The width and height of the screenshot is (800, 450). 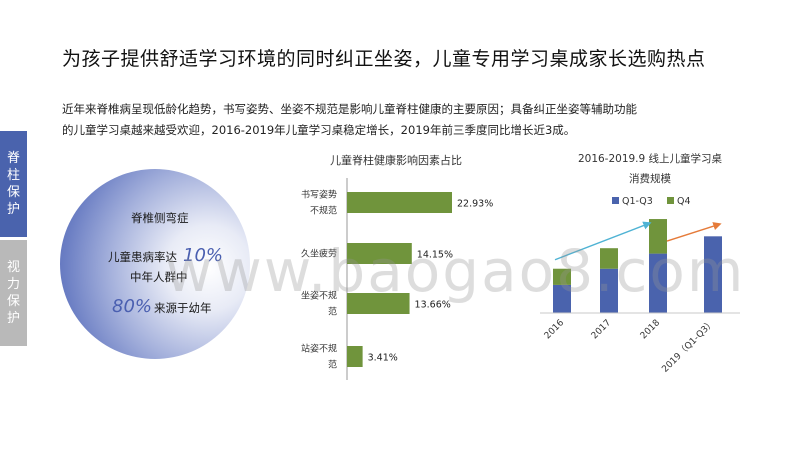 What do you see at coordinates (159, 277) in the screenshot?
I see `circle-line-middle-age: 中年人群中` at bounding box center [159, 277].